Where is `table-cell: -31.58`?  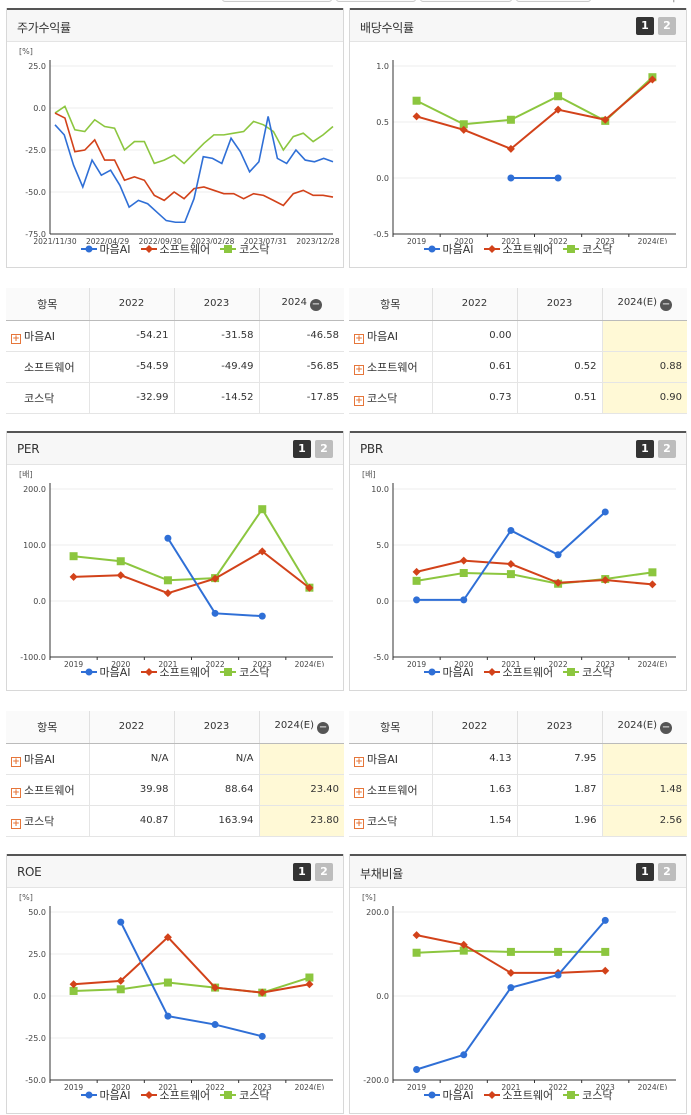
table-cell: -31.58 is located at coordinates (217, 336).